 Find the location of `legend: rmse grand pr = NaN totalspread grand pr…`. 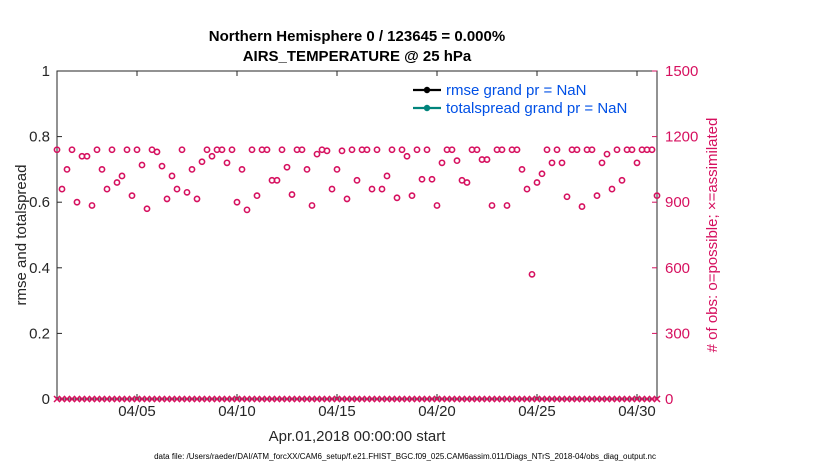

legend: rmse grand pr = NaN totalspread grand pr… is located at coordinates (530, 98).